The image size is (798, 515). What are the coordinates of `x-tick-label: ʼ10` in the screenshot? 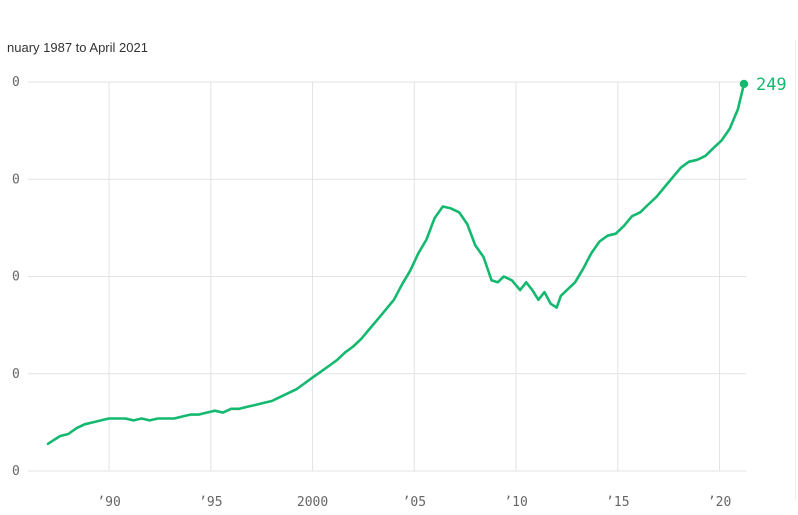 It's located at (515, 502).